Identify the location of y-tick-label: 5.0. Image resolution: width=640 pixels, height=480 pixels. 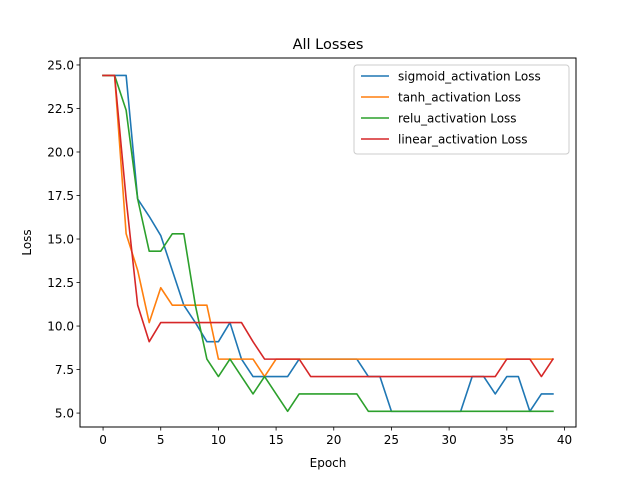
(64, 413).